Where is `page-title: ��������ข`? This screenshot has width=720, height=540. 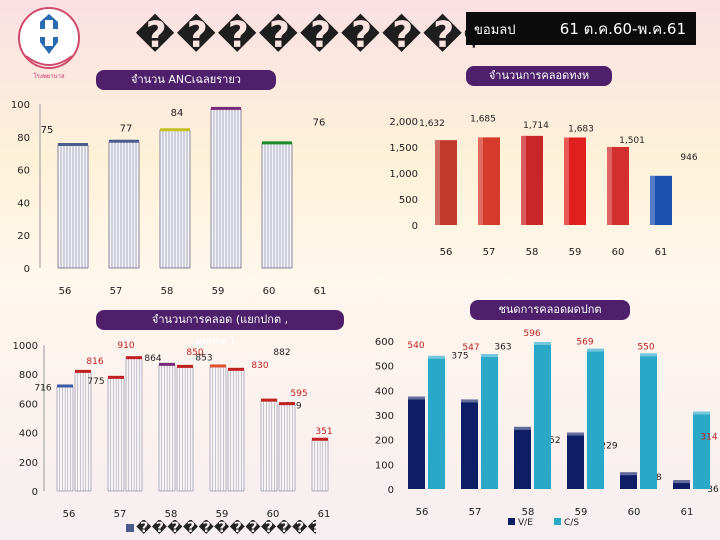 page-title: ��������ข is located at coordinates (305, 35).